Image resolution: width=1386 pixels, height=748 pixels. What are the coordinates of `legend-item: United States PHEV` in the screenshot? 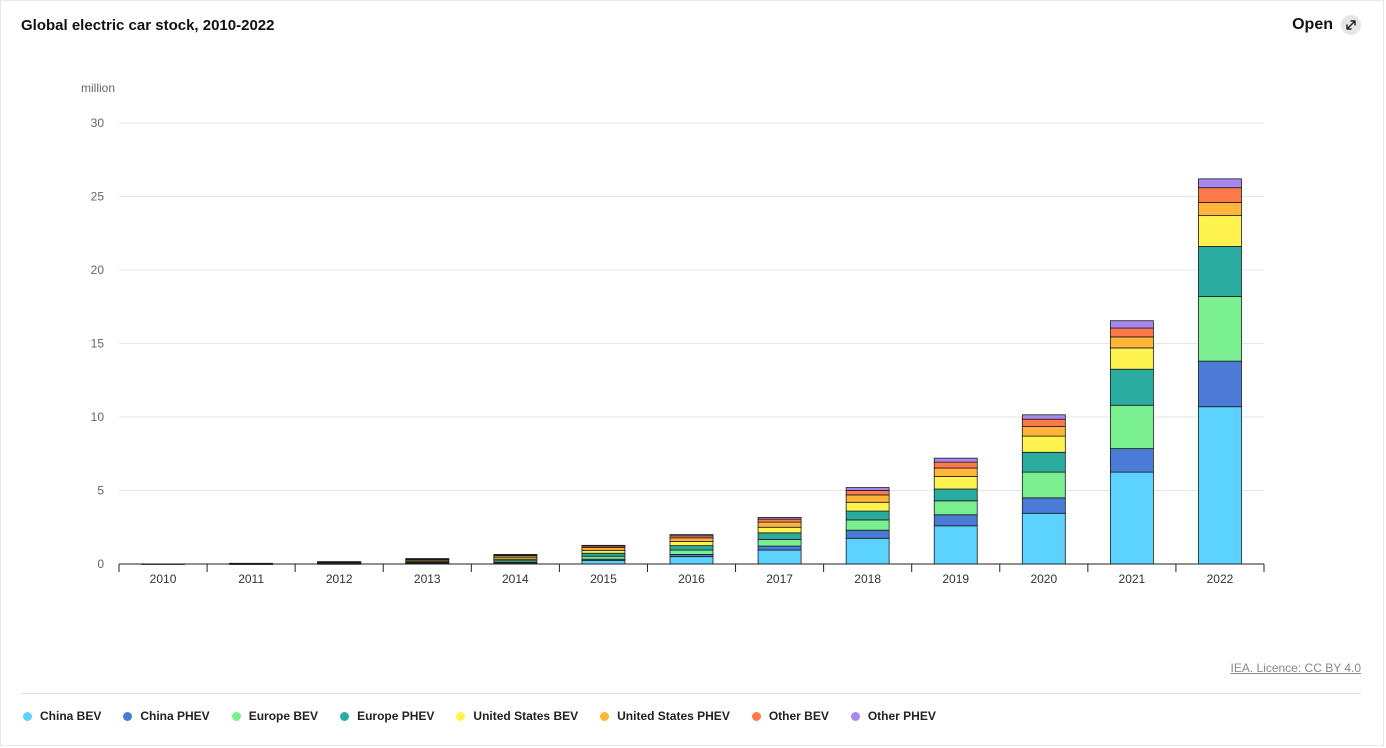 It's located at (665, 716).